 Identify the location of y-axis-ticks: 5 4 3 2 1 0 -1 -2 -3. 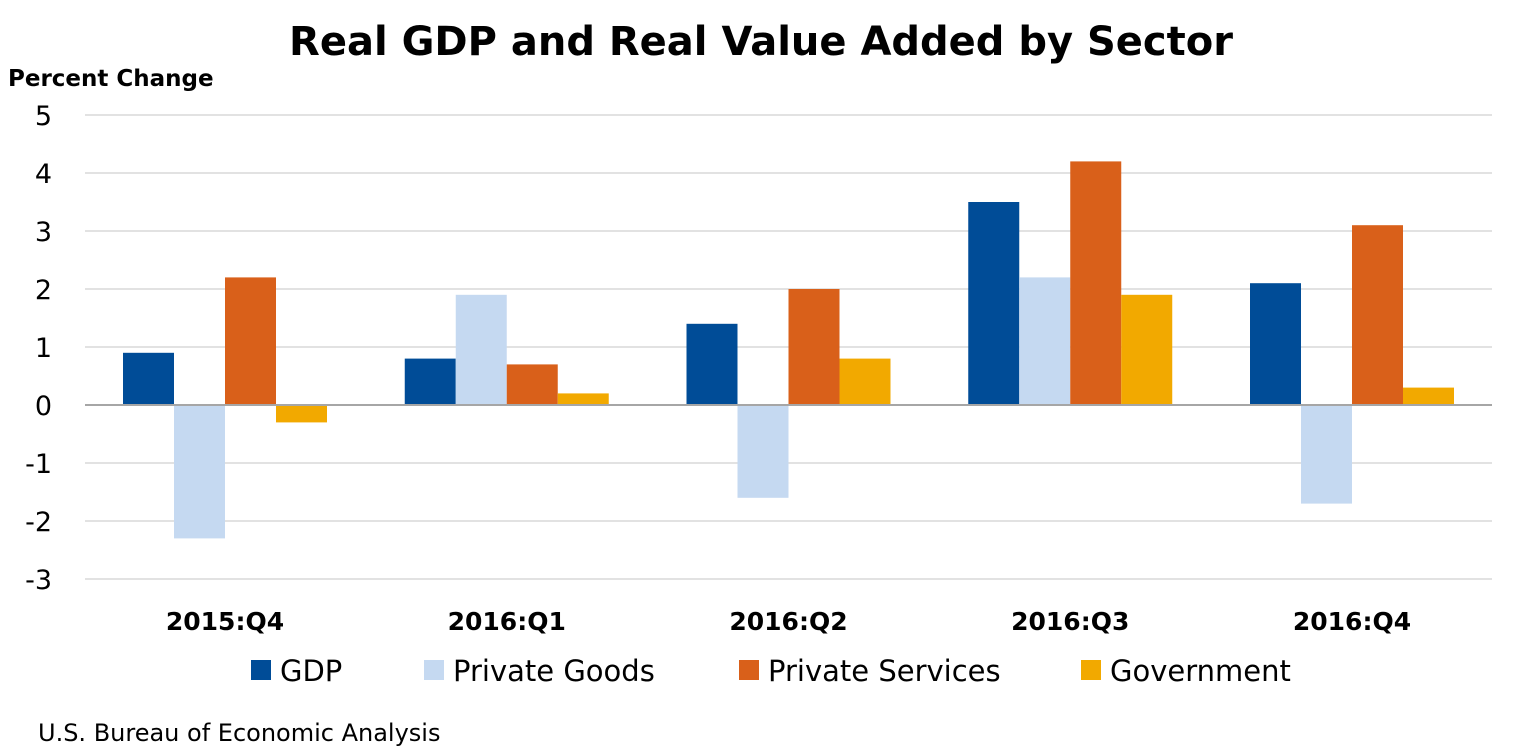
(38, 348).